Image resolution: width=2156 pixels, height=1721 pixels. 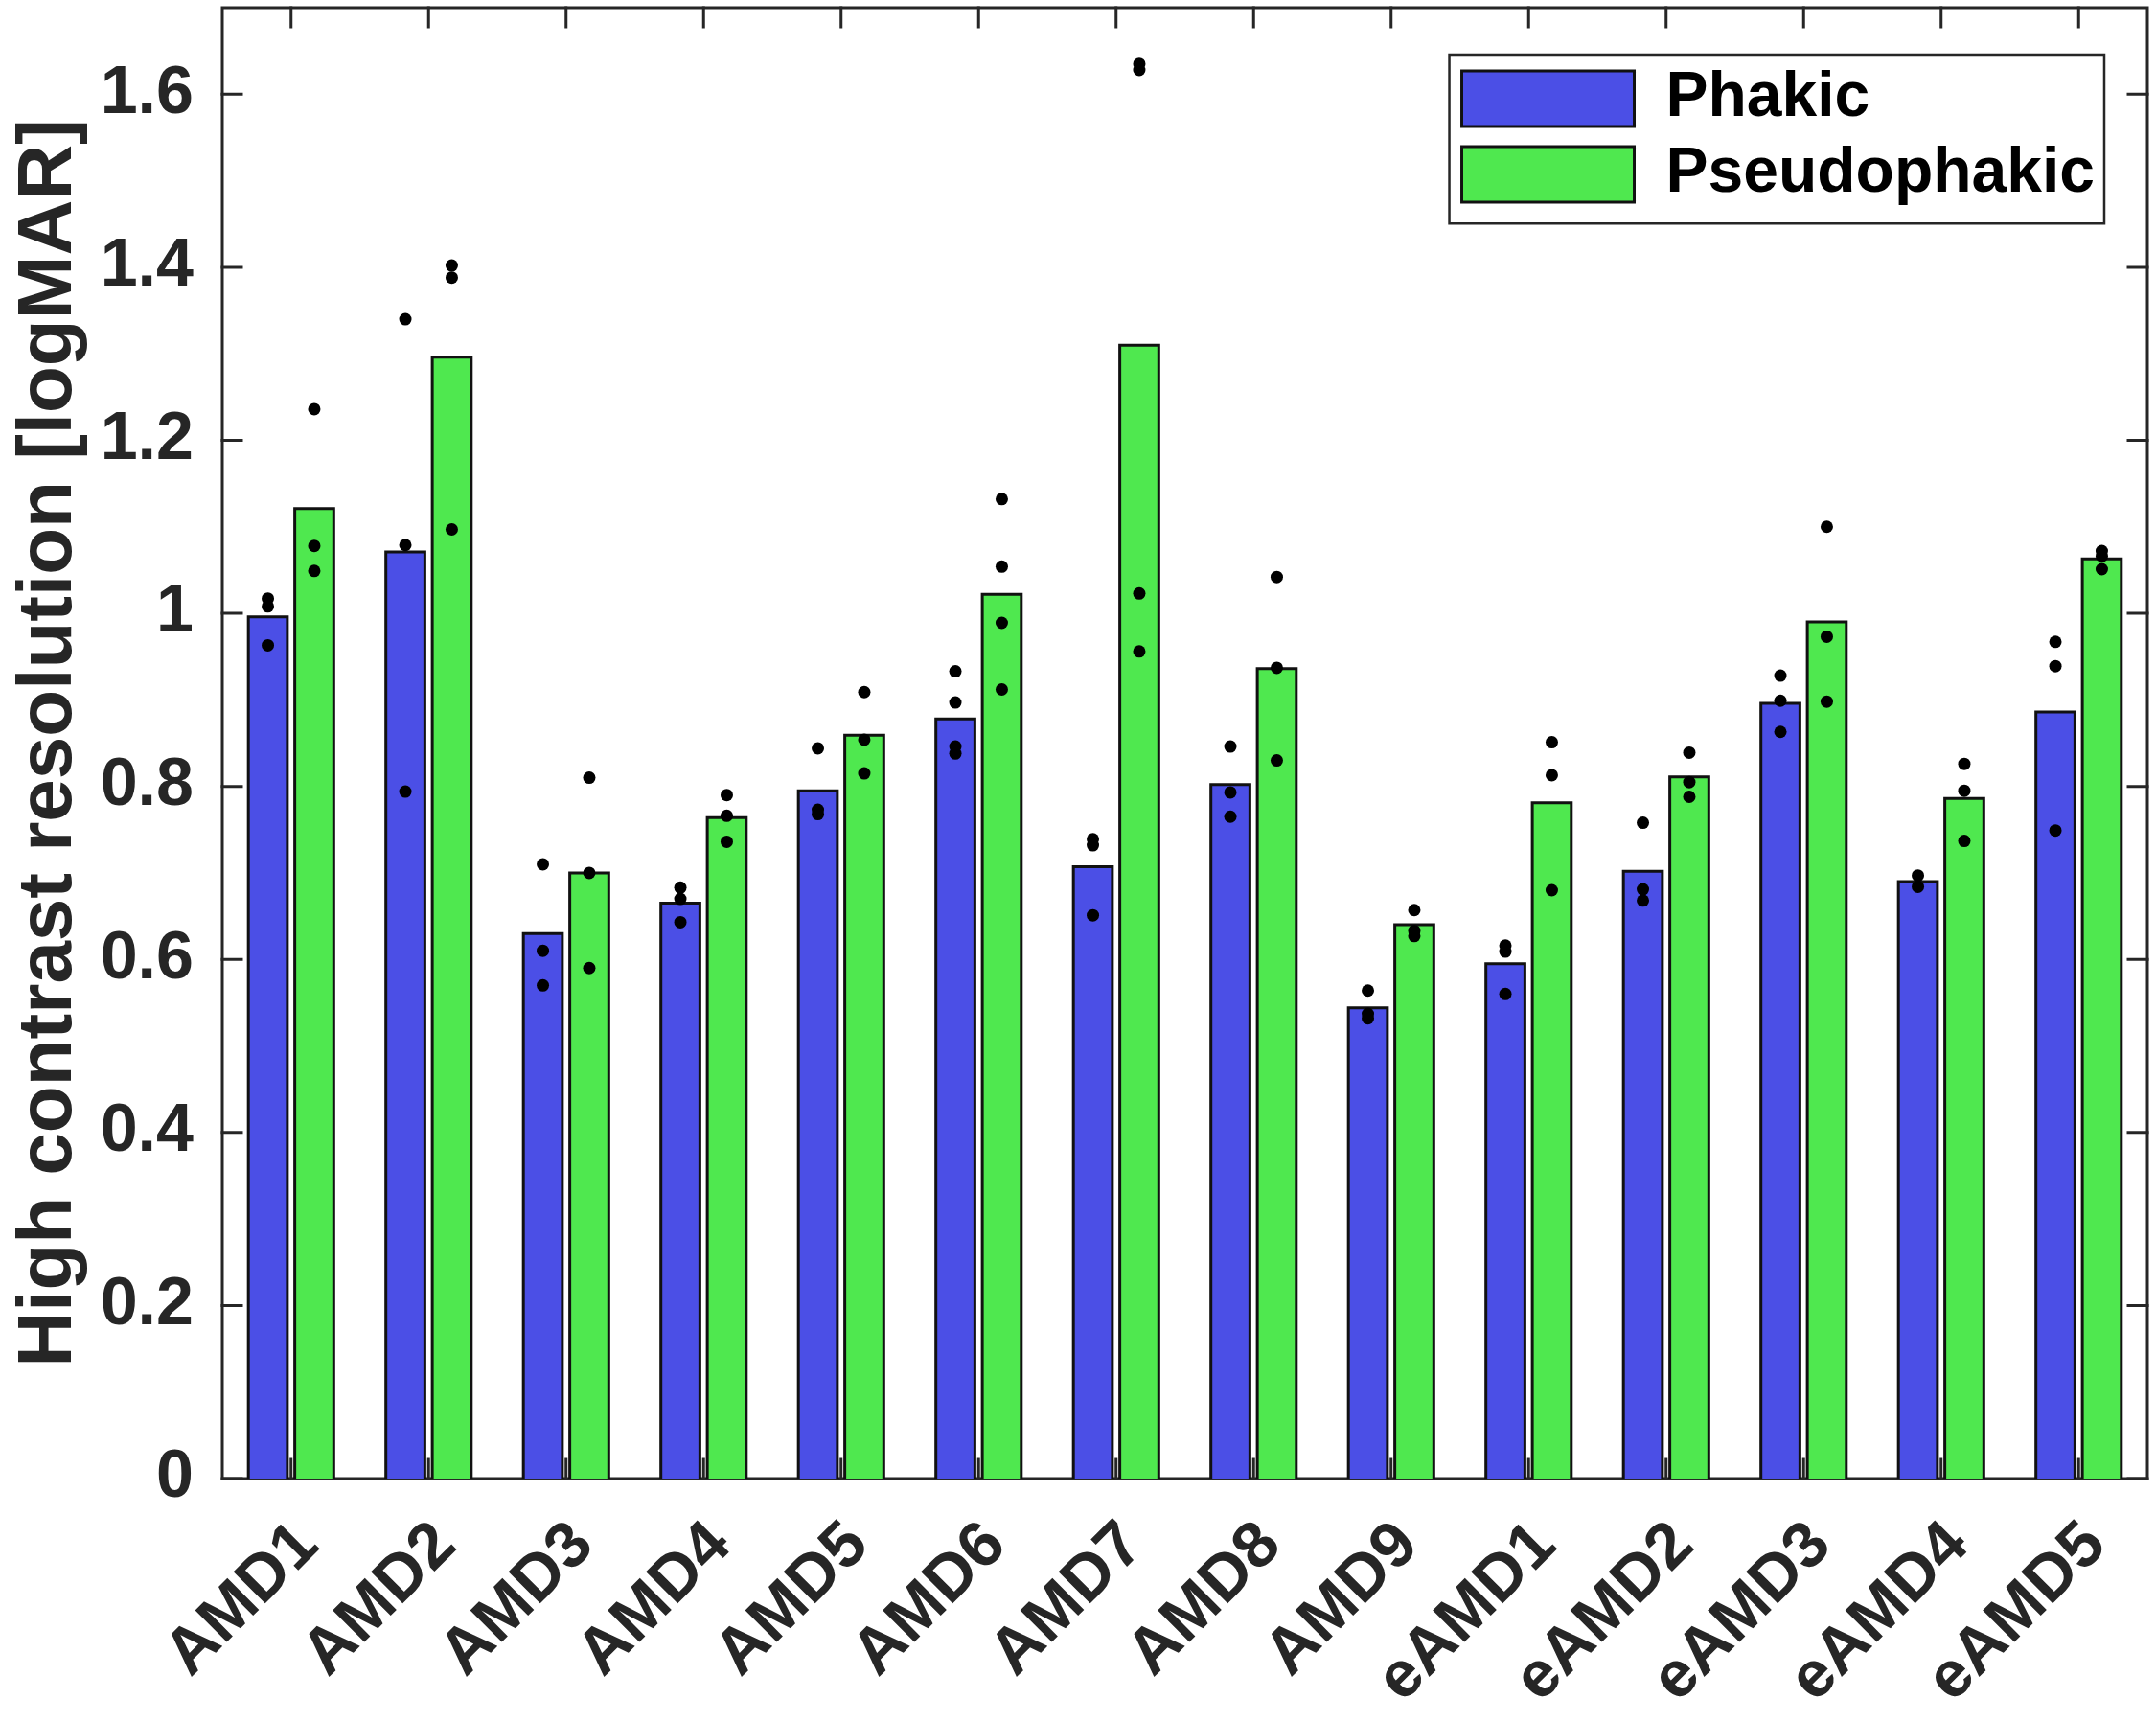 I want to click on y-tick-label: 0, so click(x=175, y=1474).